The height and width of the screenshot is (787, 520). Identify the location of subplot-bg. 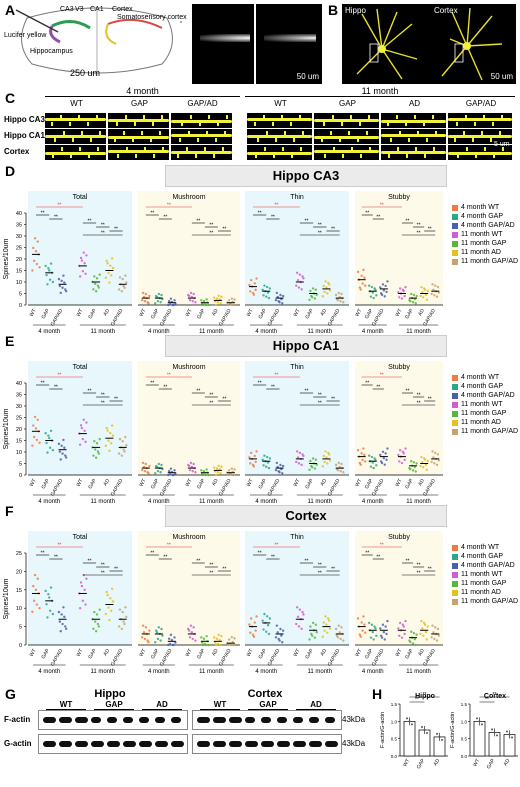
(297, 588).